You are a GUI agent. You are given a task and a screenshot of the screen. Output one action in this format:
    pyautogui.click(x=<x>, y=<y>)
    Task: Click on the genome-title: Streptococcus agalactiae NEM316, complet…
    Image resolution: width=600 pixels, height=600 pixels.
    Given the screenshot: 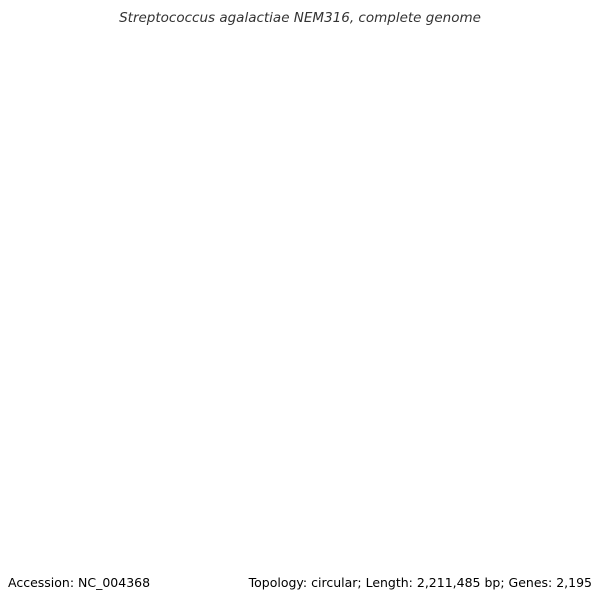 What is the action you would take?
    pyautogui.click(x=300, y=18)
    